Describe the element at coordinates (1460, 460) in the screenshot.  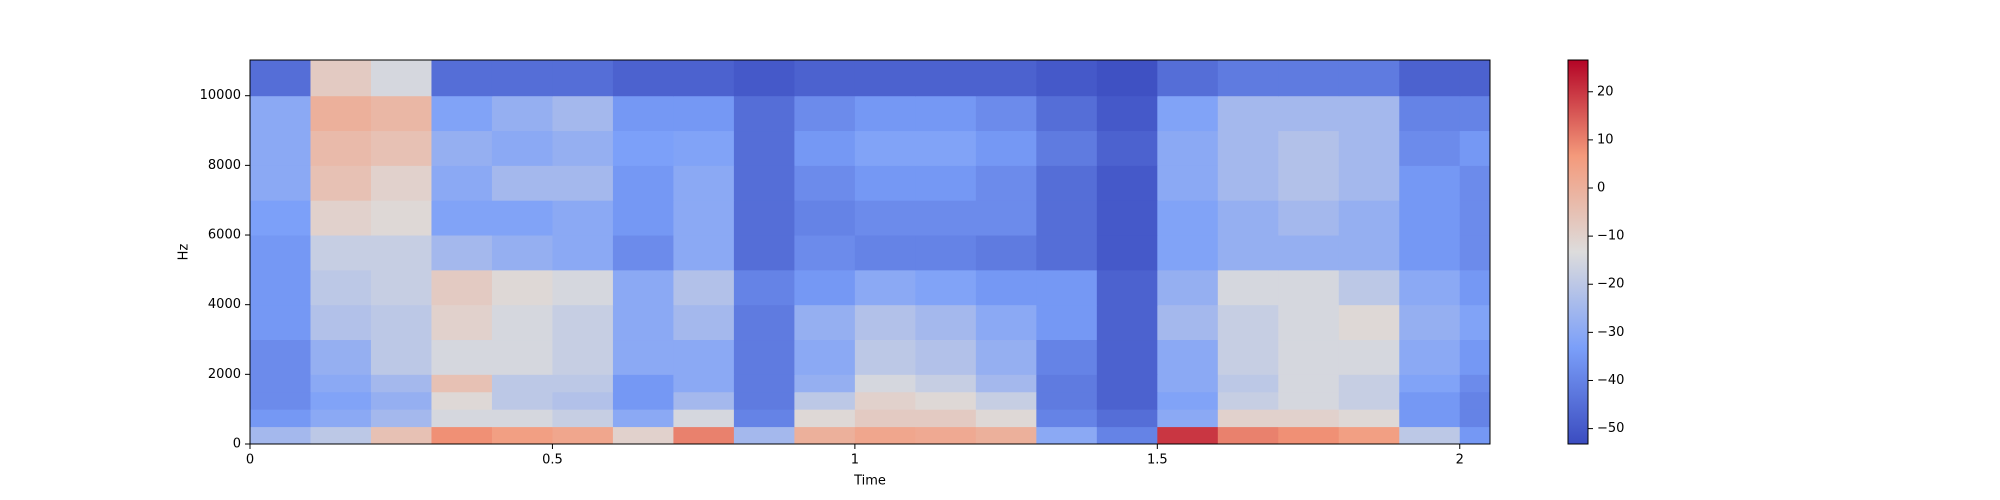
I see `x-tick-label: 2` at that location.